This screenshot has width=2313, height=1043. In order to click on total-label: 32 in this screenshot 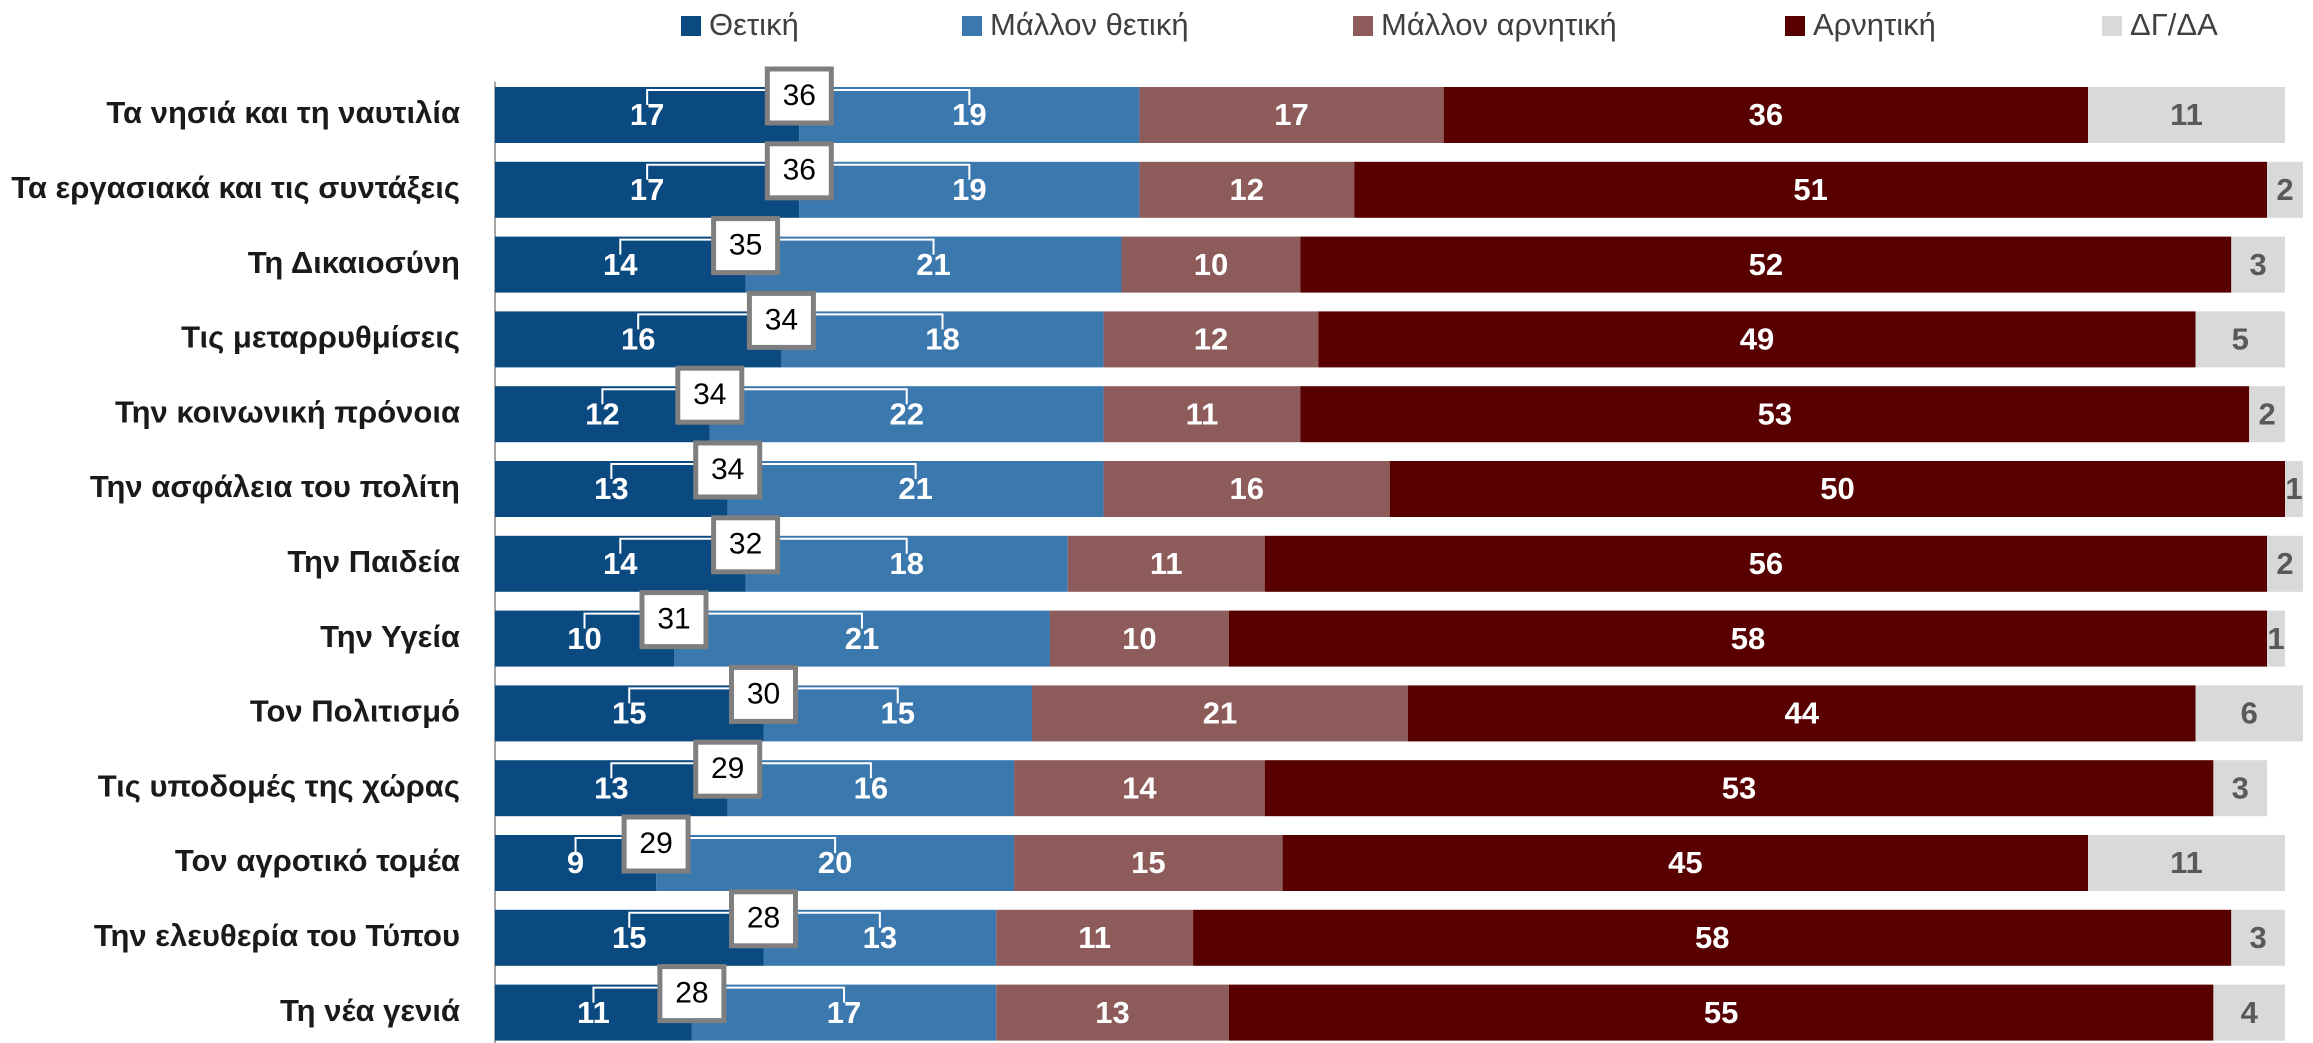, I will do `click(745, 544)`.